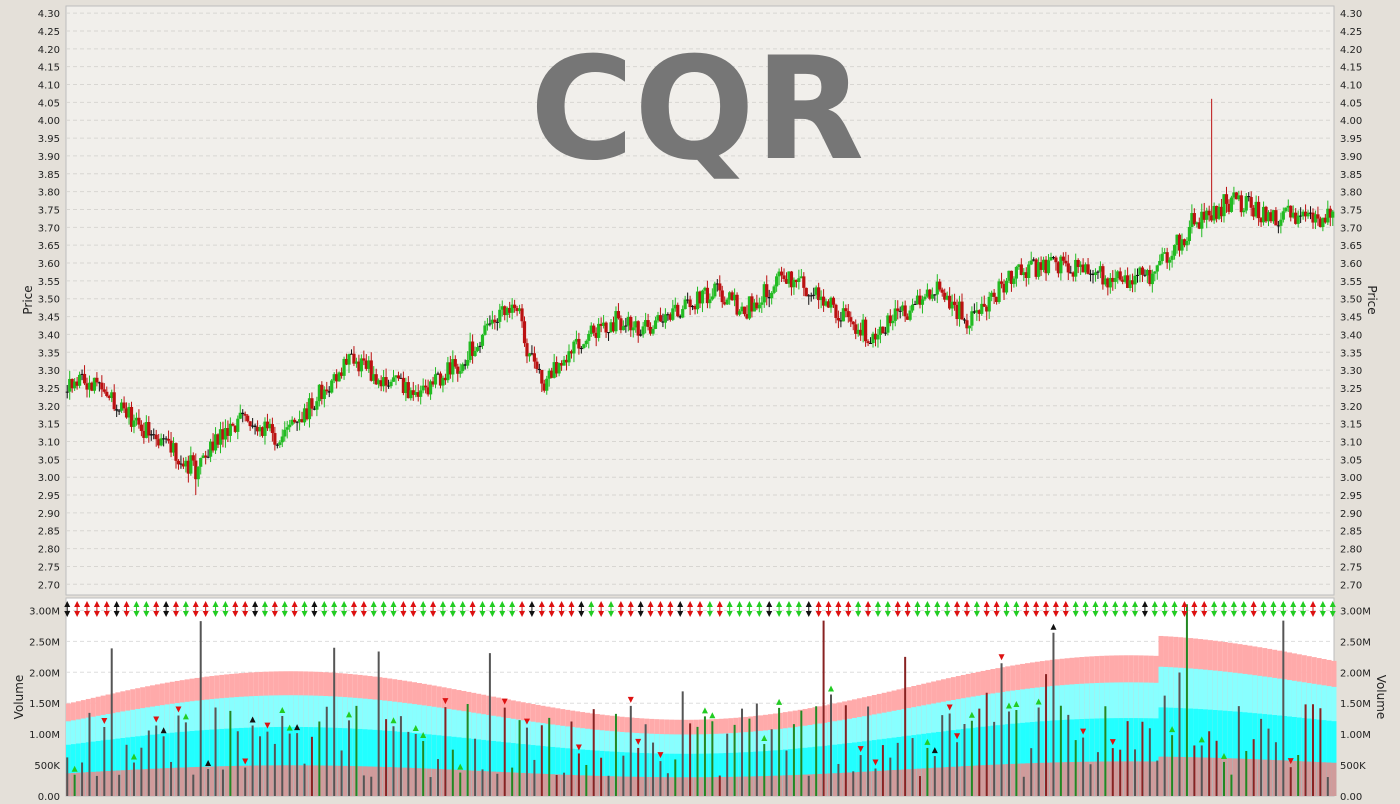 The width and height of the screenshot is (1400, 804). I want to click on volume-tick-label-right: 500K, so click(1353, 766).